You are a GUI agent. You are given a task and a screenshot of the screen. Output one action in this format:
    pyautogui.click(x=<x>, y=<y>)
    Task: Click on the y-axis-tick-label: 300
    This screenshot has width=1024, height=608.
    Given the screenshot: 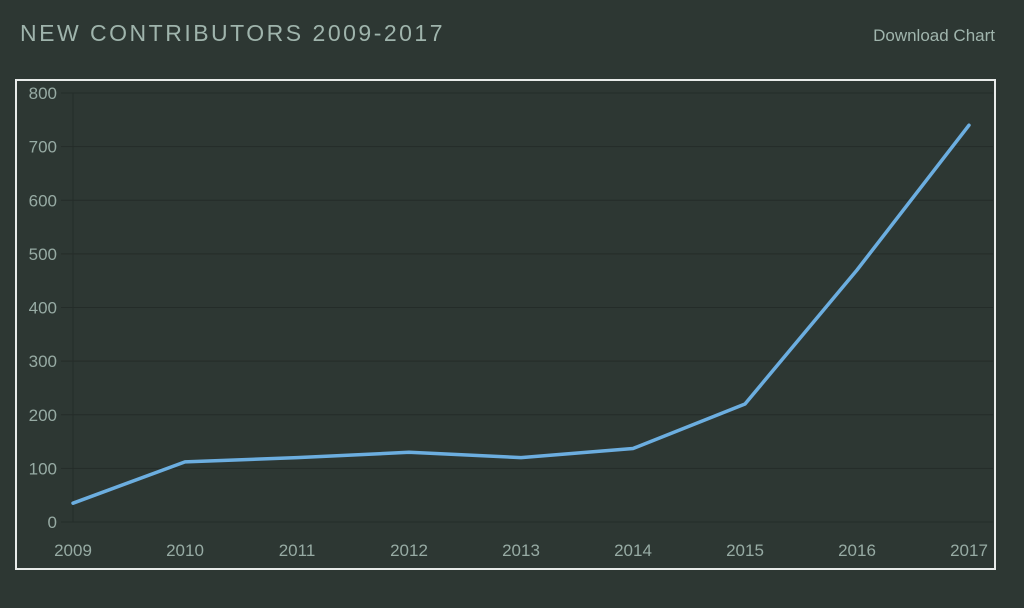 What is the action you would take?
    pyautogui.click(x=43, y=361)
    